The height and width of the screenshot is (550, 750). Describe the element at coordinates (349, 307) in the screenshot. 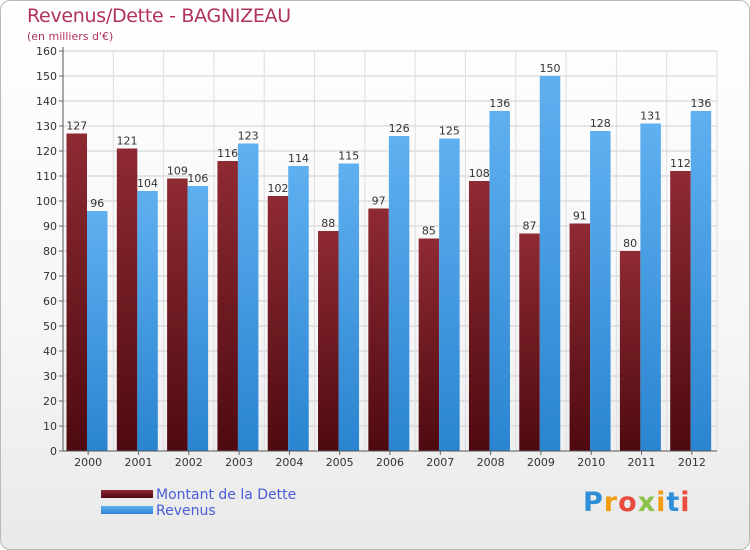

I see `bar-revenus-2005` at that location.